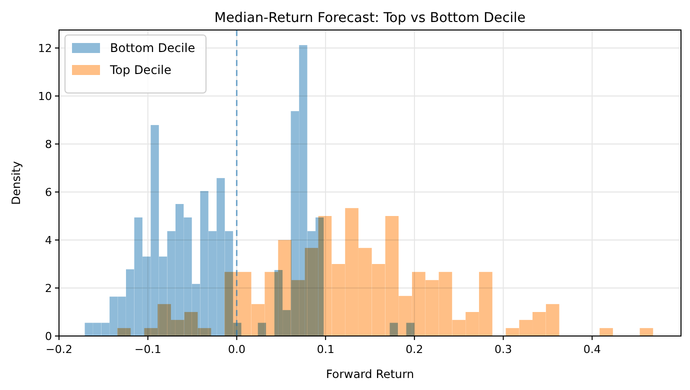  What do you see at coordinates (503, 349) in the screenshot?
I see `x-tick-label: 0.3` at bounding box center [503, 349].